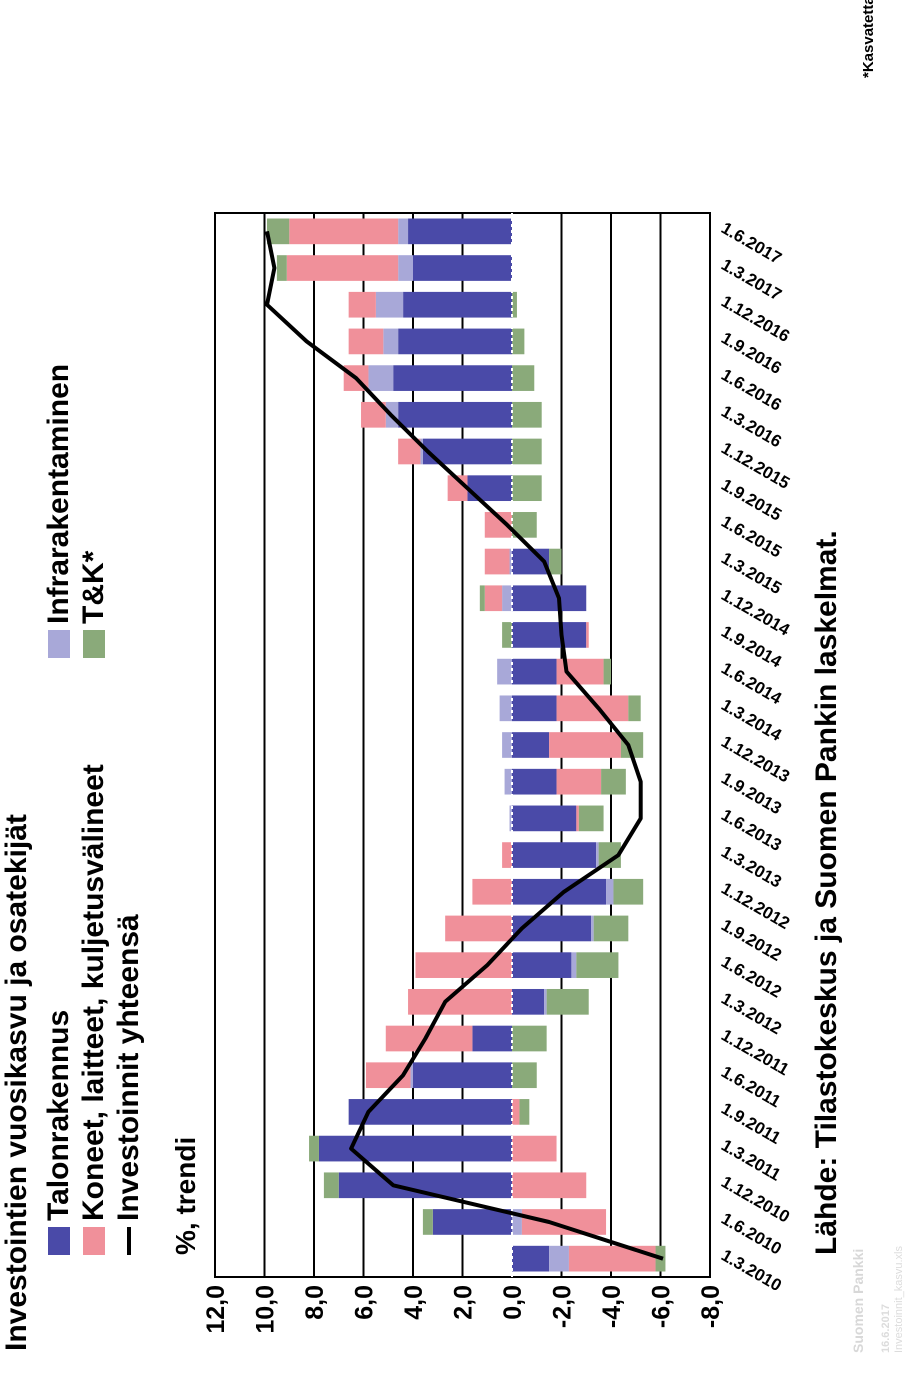 The width and height of the screenshot is (914, 1373). Describe the element at coordinates (216, 1309) in the screenshot. I see `y-tick-label: 12,0` at that location.